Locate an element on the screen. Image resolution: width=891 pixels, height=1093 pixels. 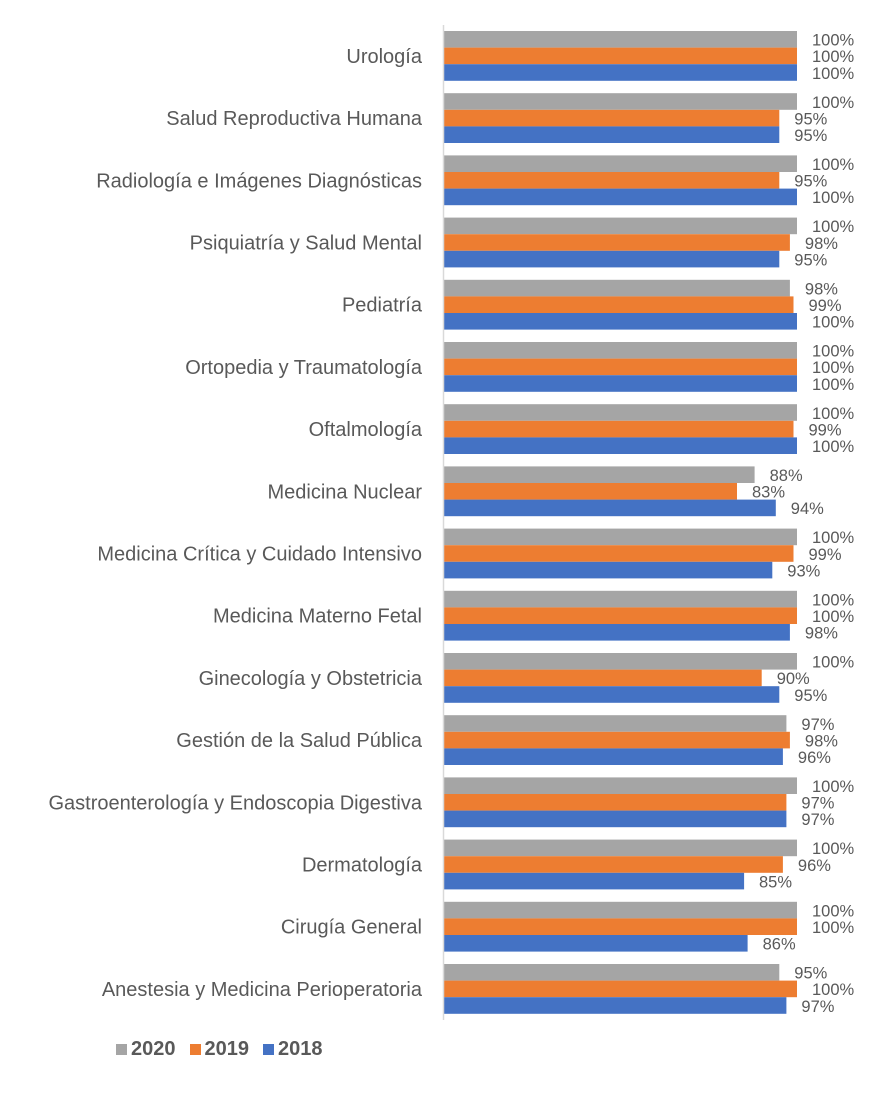
legend-item-2020: 2020 is located at coordinates (146, 1049).